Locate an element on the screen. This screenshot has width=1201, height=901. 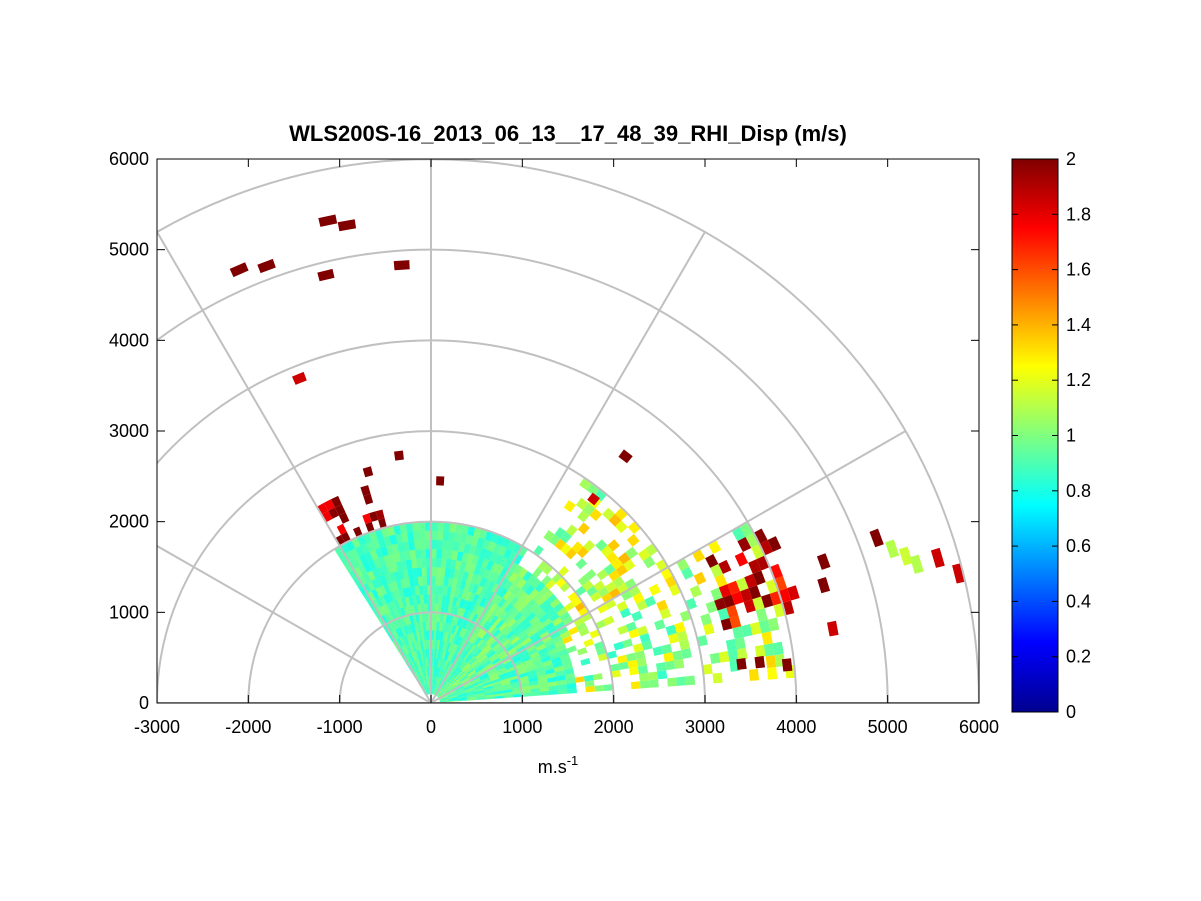
colorbar-tick-label: 1.4 is located at coordinates (1078, 325).